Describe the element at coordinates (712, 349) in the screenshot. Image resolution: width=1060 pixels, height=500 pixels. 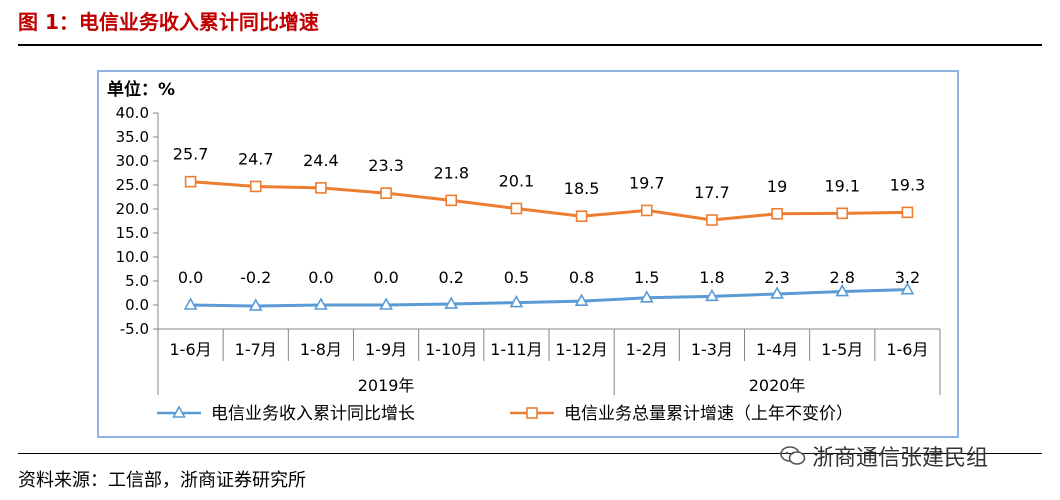
I see `x-tick-label: 1-3月` at that location.